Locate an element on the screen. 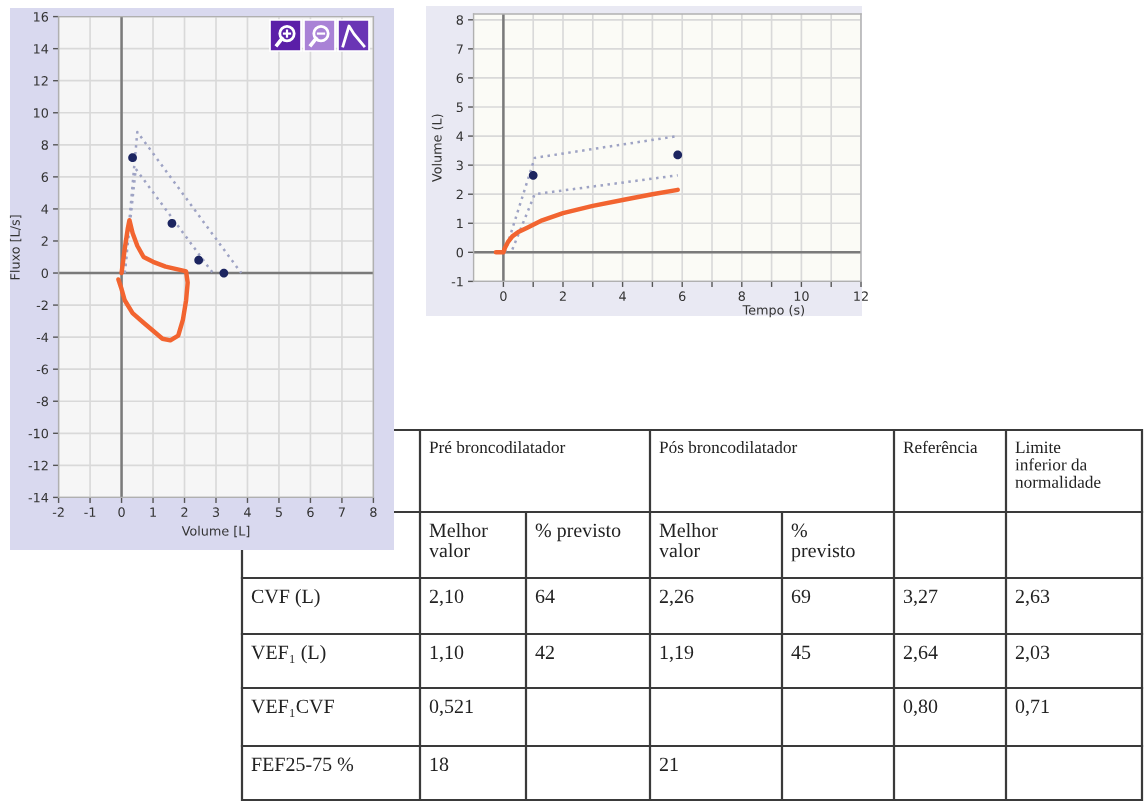  text: 45 is located at coordinates (801, 652).